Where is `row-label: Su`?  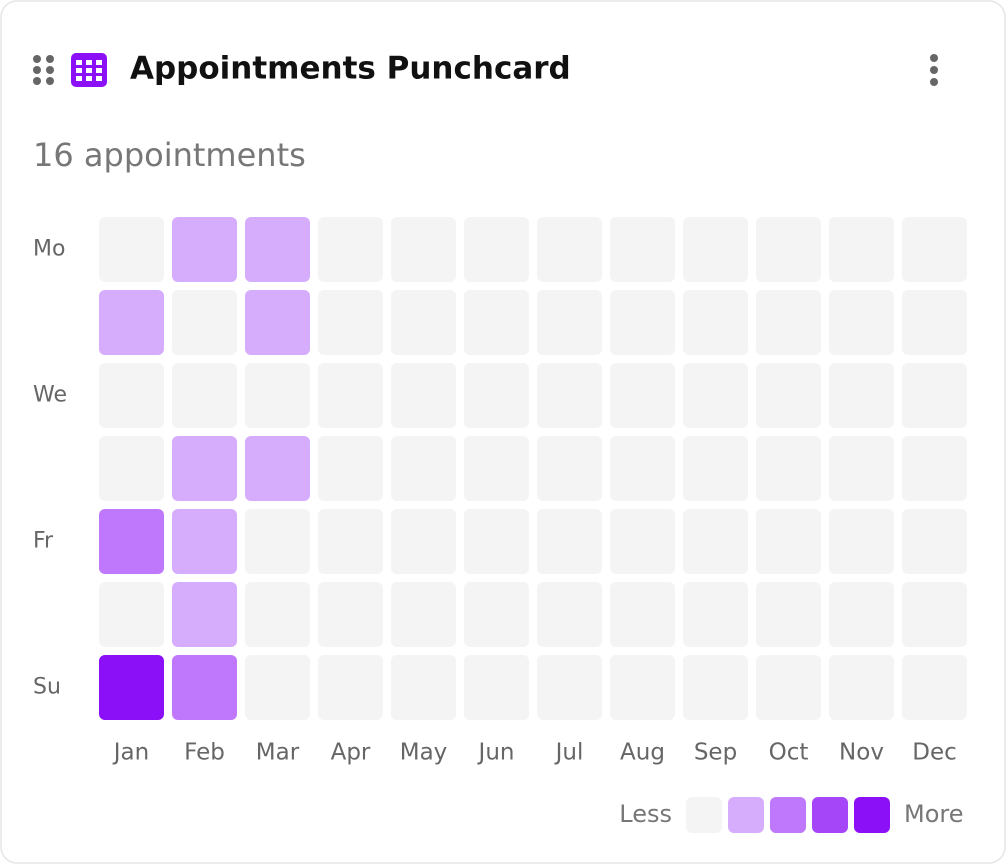 row-label: Su is located at coordinates (47, 687).